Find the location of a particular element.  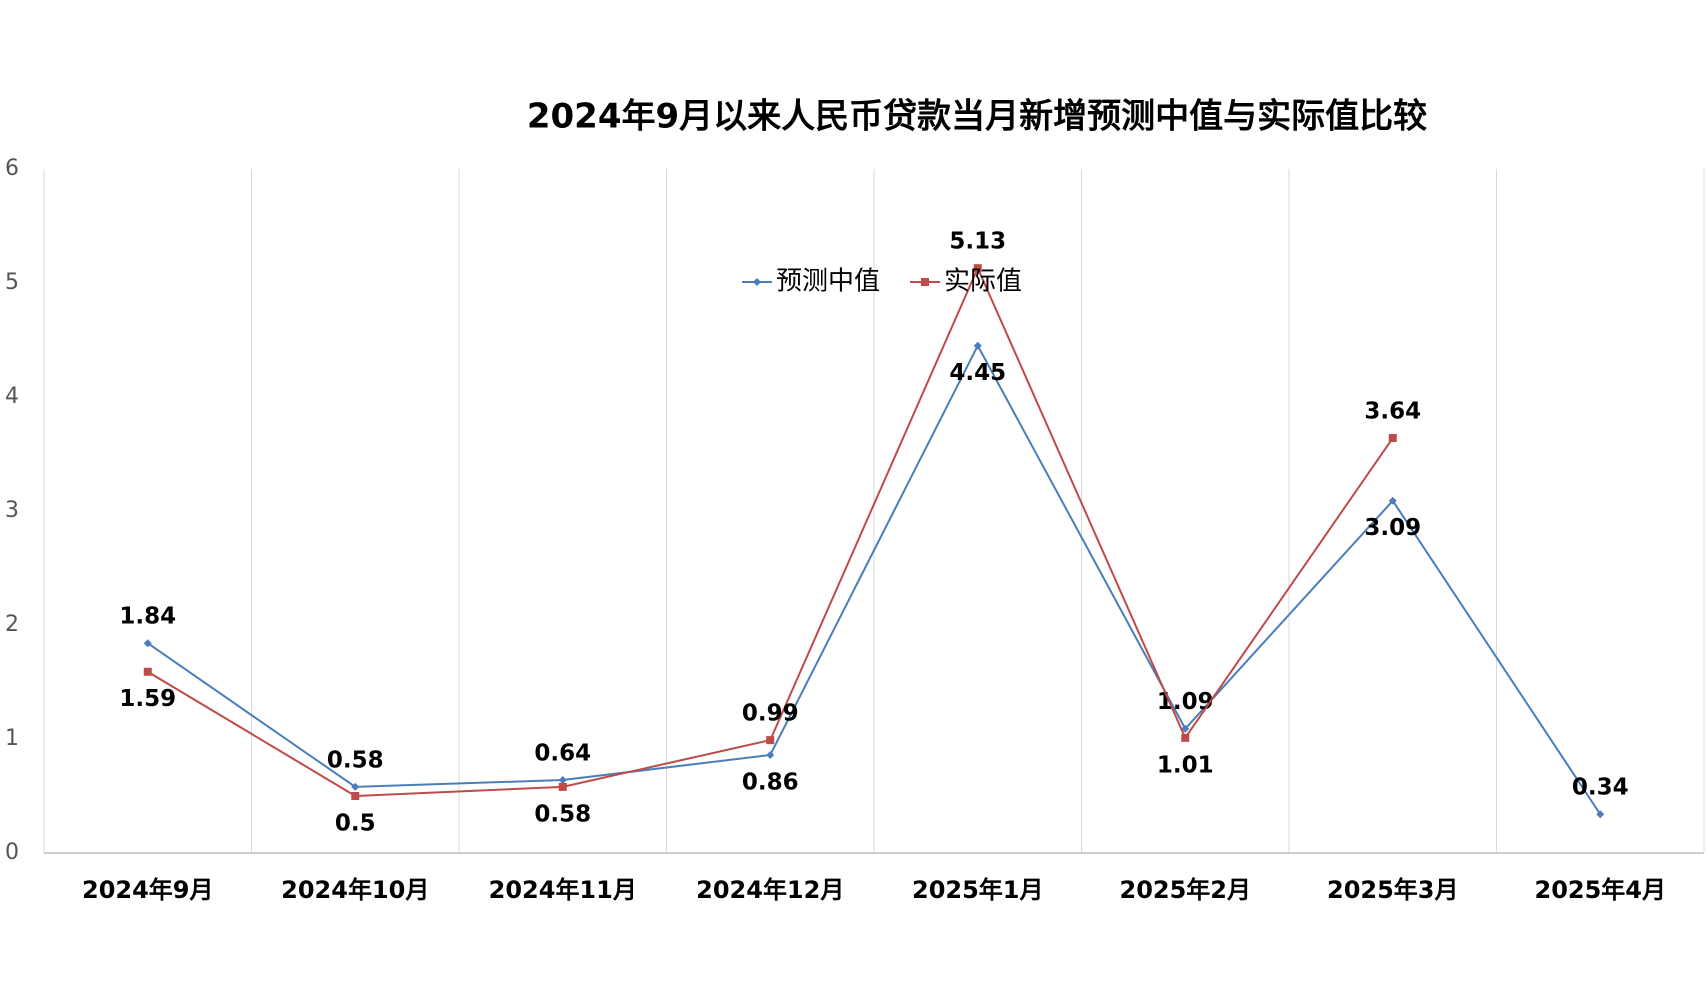

data-label: 0.5 is located at coordinates (355, 824).